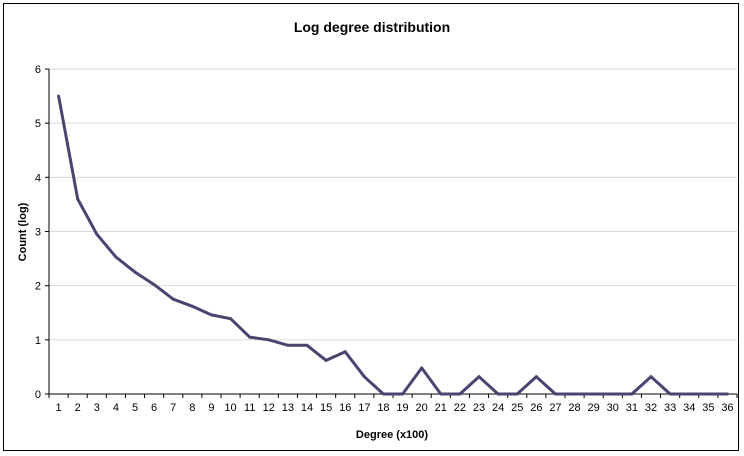 The image size is (744, 456). Describe the element at coordinates (269, 408) in the screenshot. I see `x-tick-label: 12` at that location.